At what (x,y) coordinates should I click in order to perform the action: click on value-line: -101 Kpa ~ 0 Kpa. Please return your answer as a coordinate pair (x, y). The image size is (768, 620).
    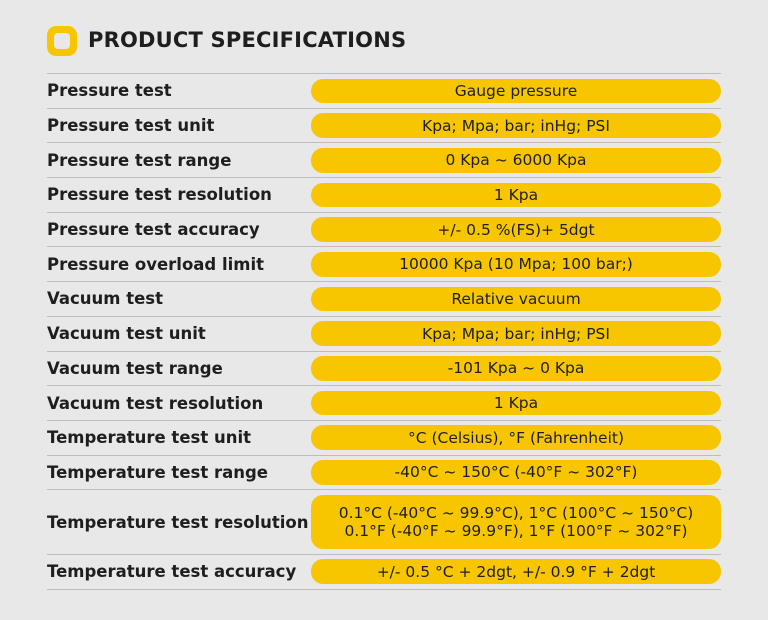
    Looking at the image, I should click on (516, 368).